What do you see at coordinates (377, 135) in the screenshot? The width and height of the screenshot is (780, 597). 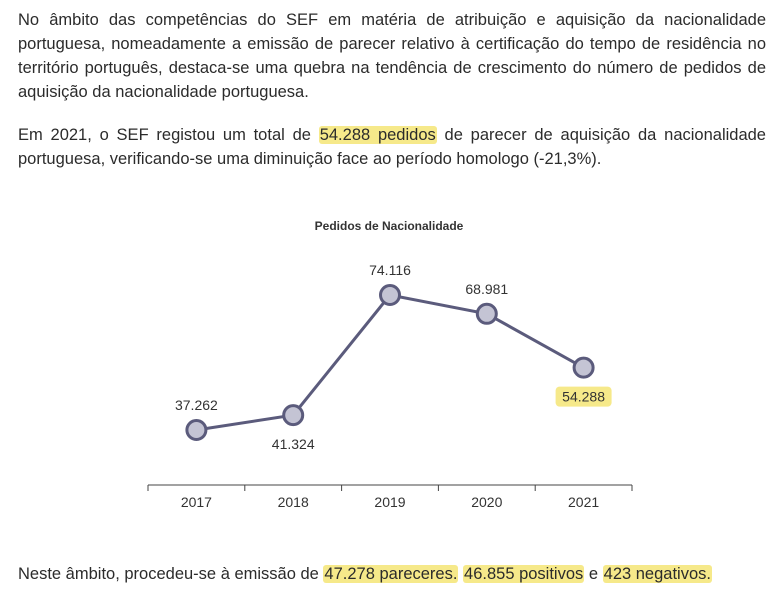 I see `total-highlight: 54.288 pedidos` at bounding box center [377, 135].